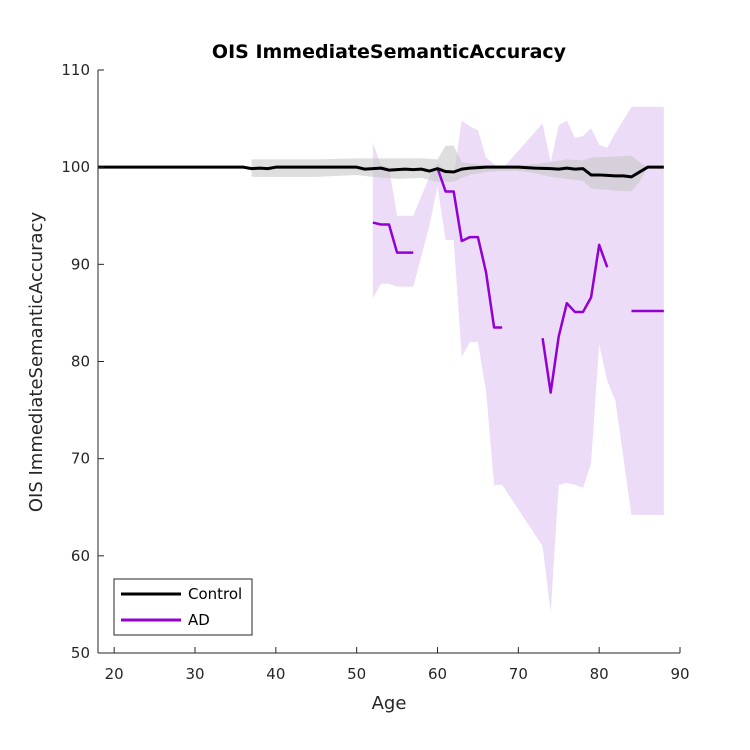 The height and width of the screenshot is (750, 750). I want to click on y-tick-label-100: 100, so click(75, 167).